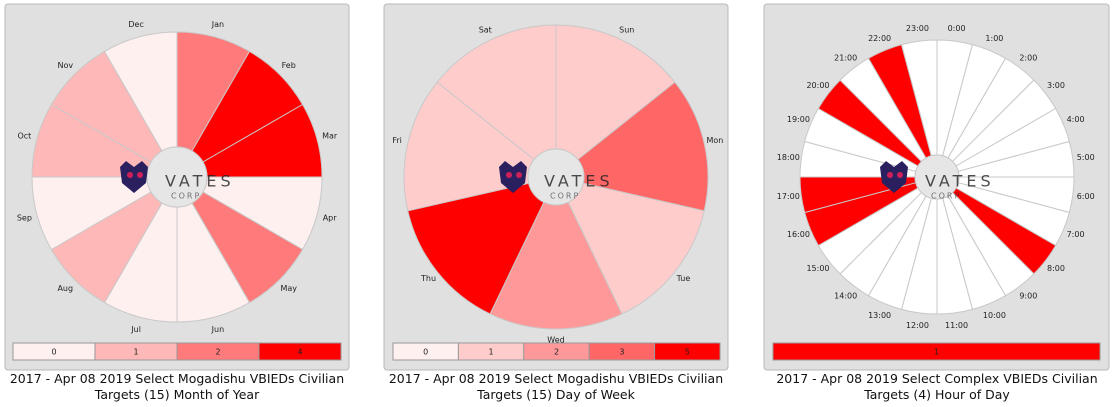  What do you see at coordinates (798, 119) in the screenshot?
I see `category-label: 19:00` at bounding box center [798, 119].